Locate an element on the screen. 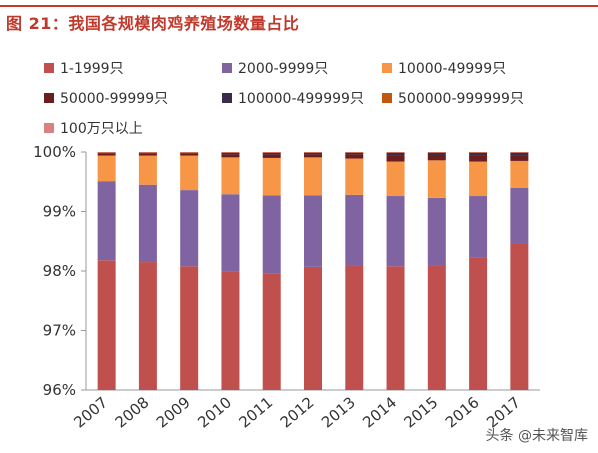 This screenshot has height=453, width=598. legend-label-1: 1-1999只 is located at coordinates (92, 69).